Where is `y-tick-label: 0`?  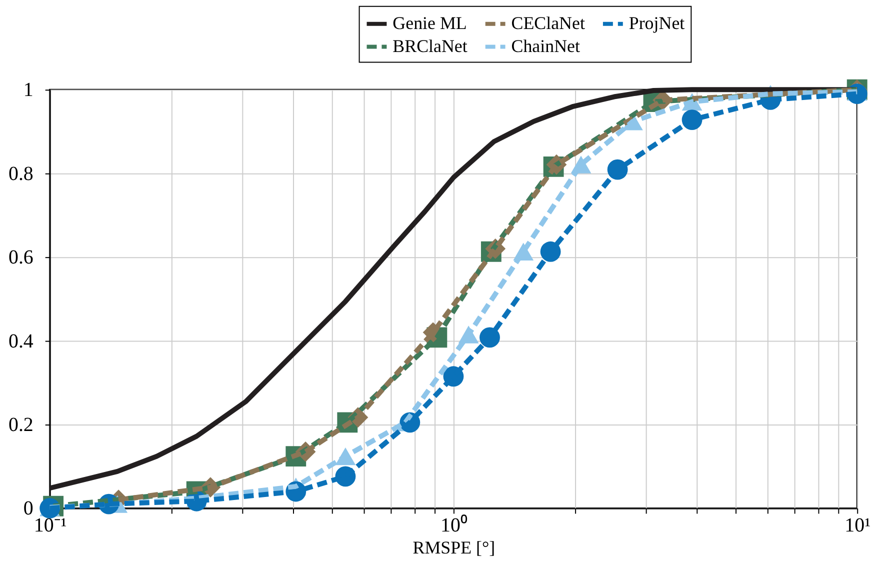 y-tick-label: 0 is located at coordinates (28, 509).